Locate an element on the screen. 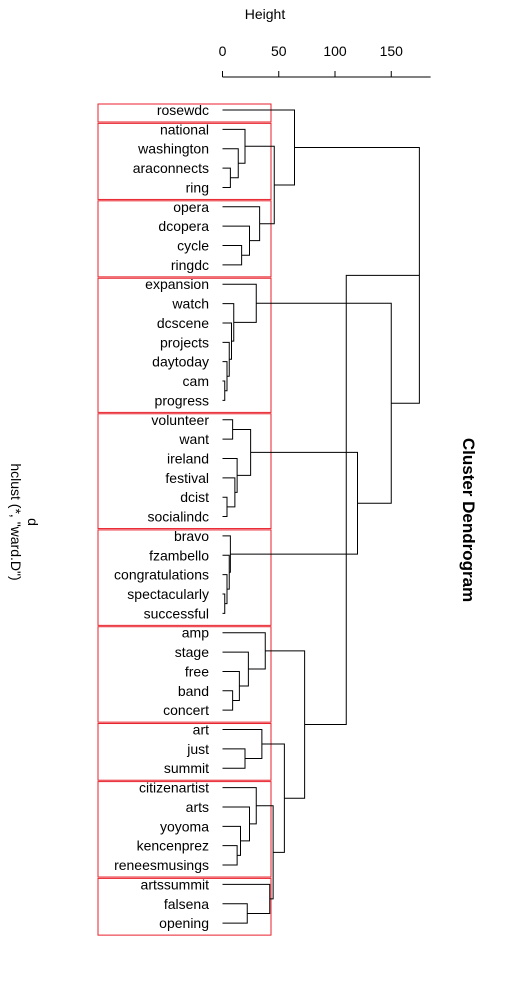  leaf-label: watch is located at coordinates (190, 304).